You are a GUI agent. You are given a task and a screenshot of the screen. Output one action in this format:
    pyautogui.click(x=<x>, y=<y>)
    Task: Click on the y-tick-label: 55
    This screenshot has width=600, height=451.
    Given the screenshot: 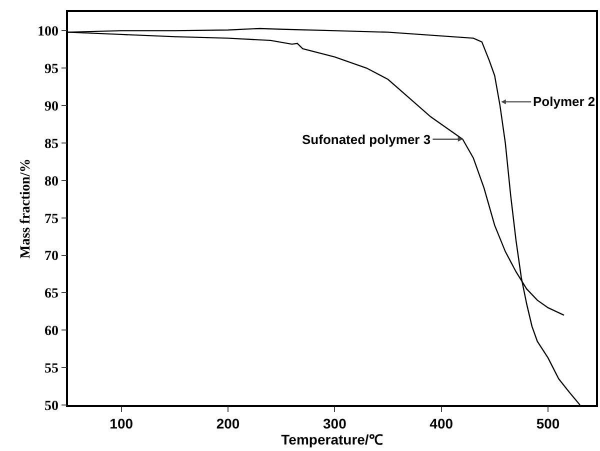 What is the action you would take?
    pyautogui.click(x=51, y=368)
    